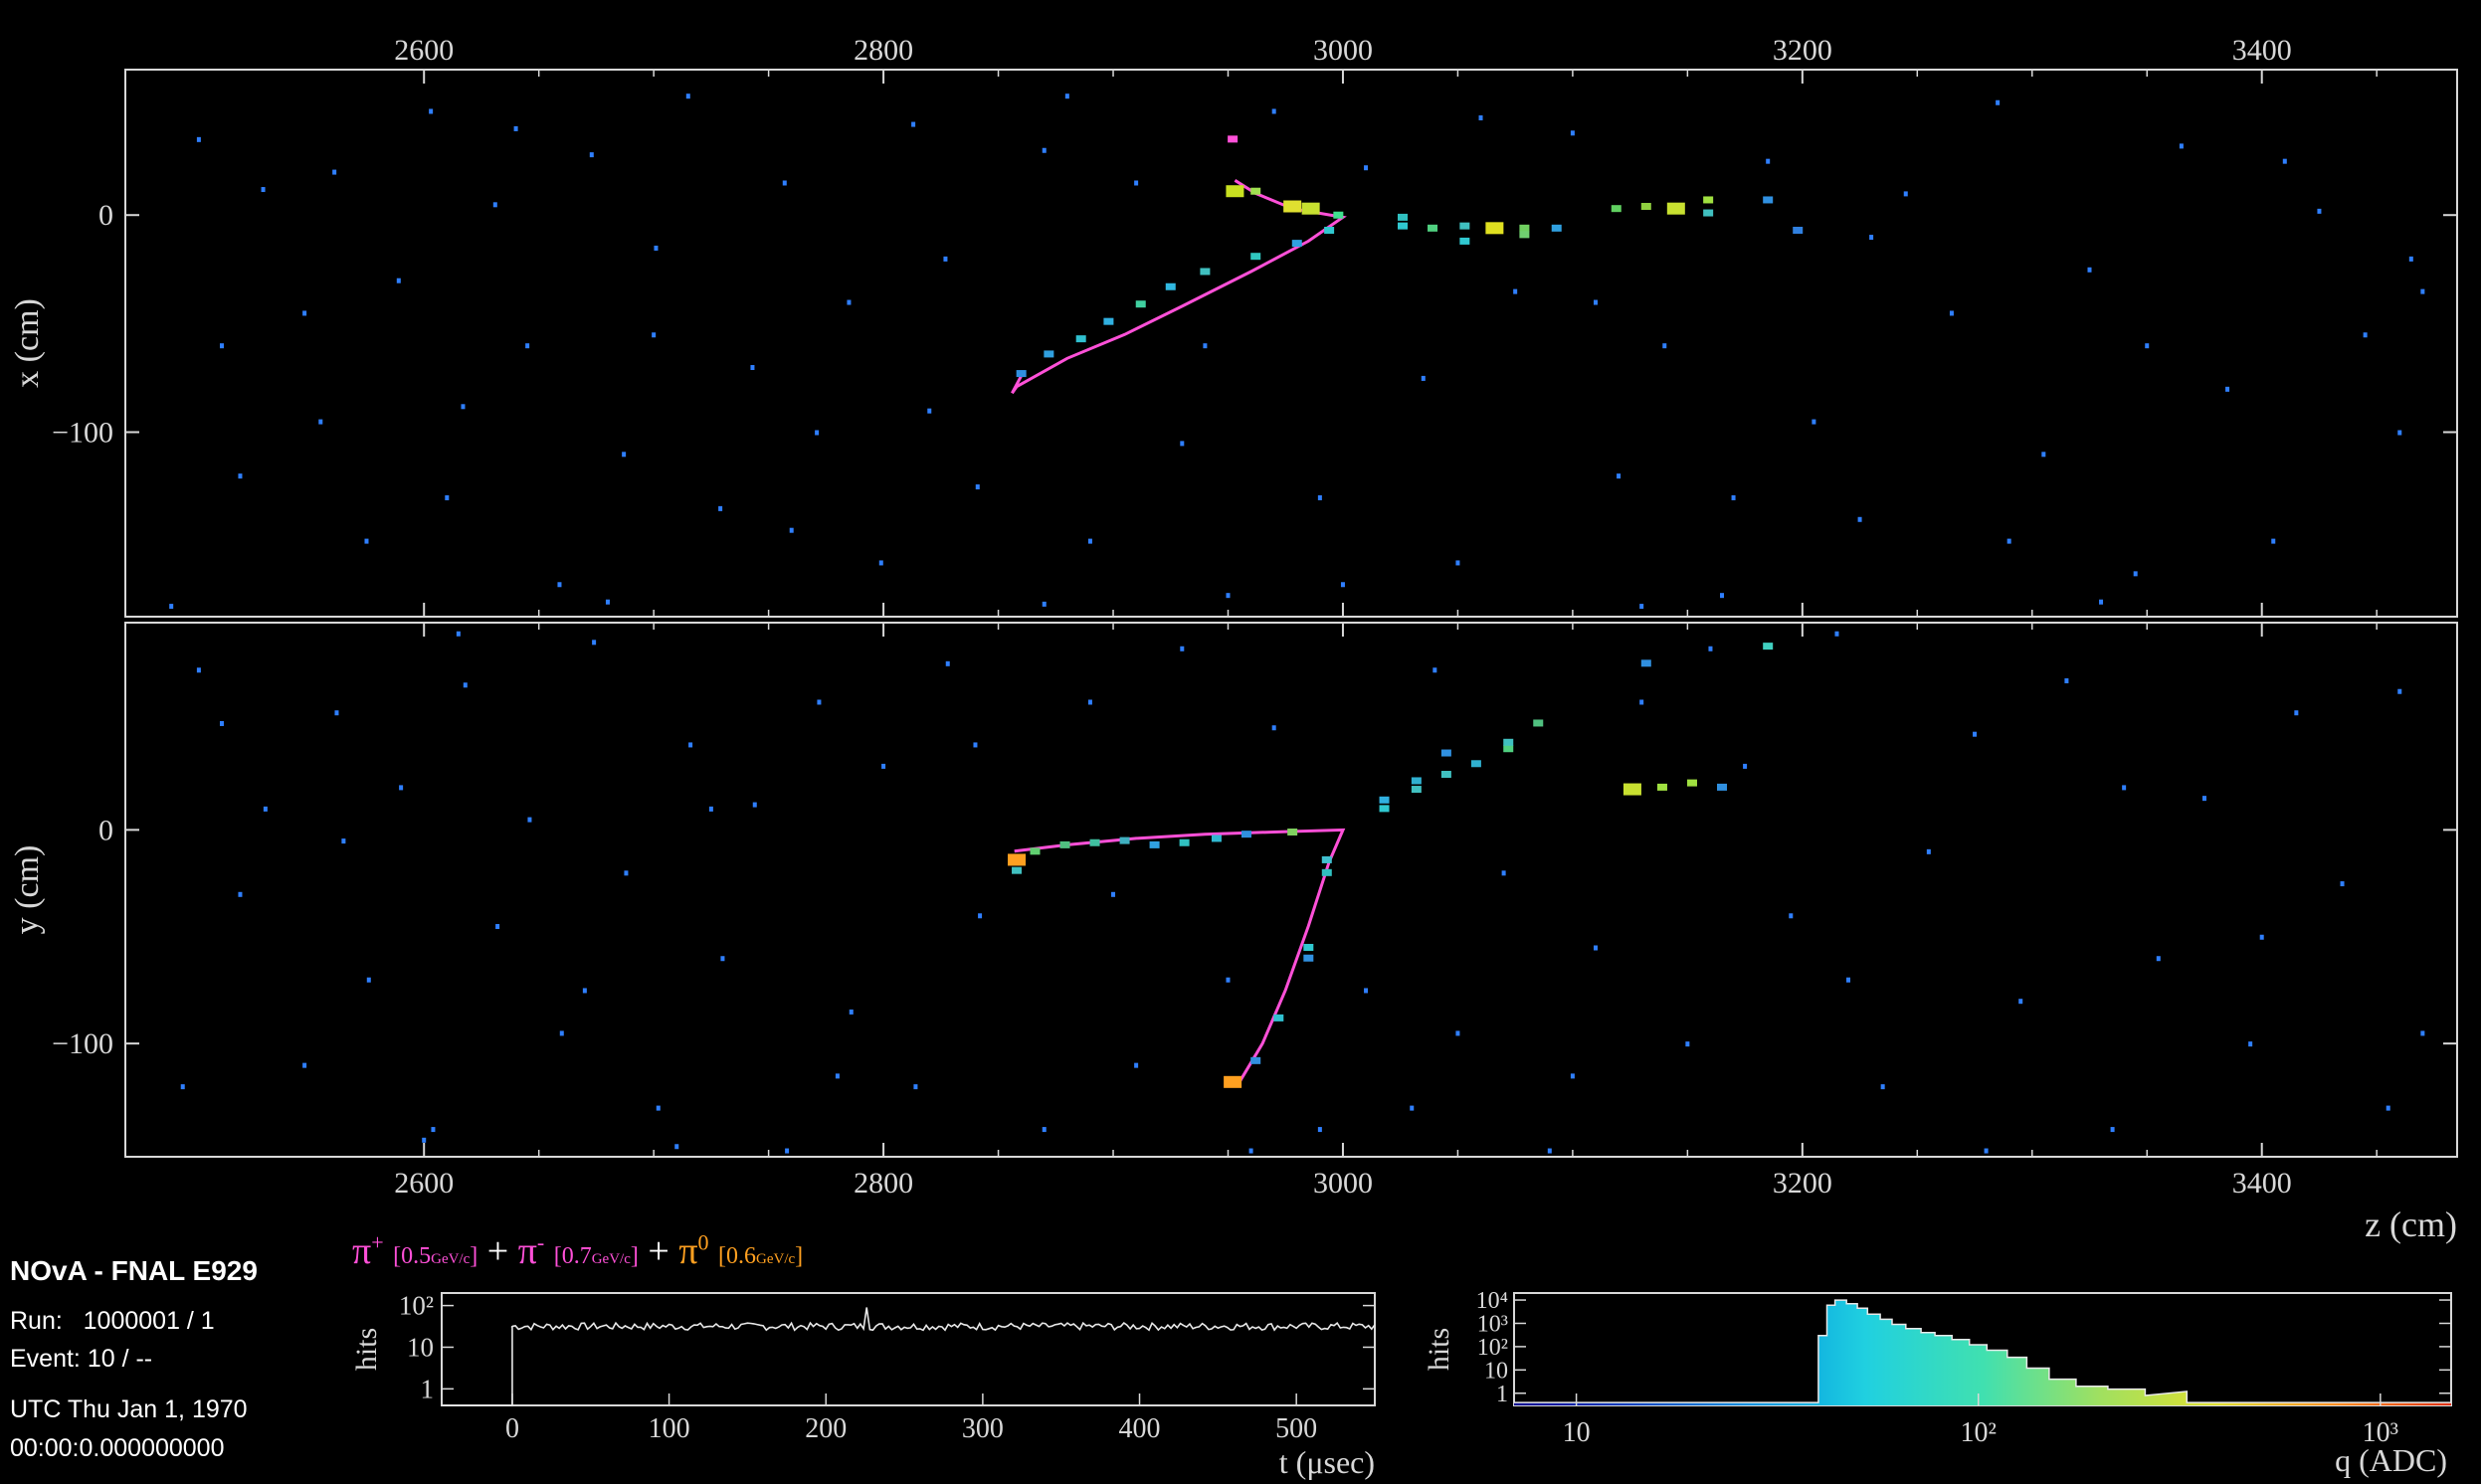  Describe the element at coordinates (112, 1321) in the screenshot. I see `run-label: Run: 1000001 / 1` at that location.